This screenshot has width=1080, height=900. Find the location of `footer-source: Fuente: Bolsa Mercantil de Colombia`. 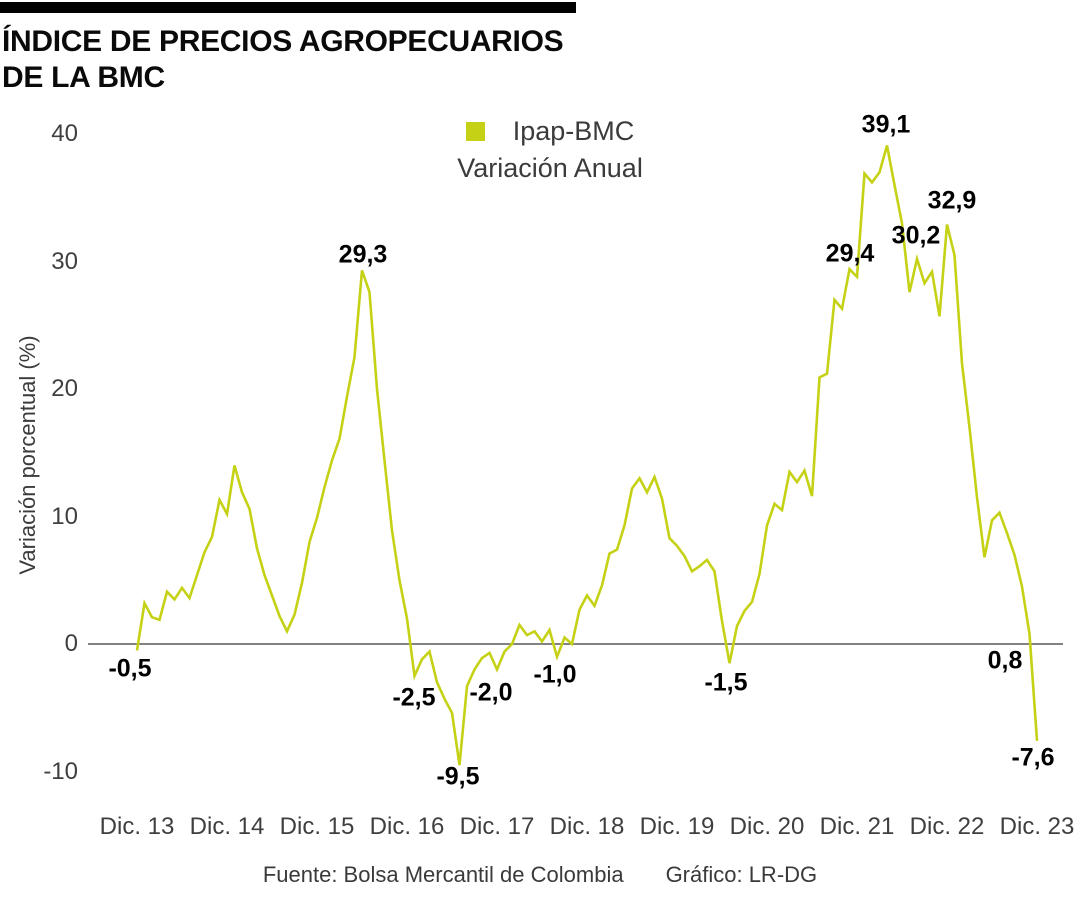

footer-source: Fuente: Bolsa Mercantil de Colombia is located at coordinates (443, 874).